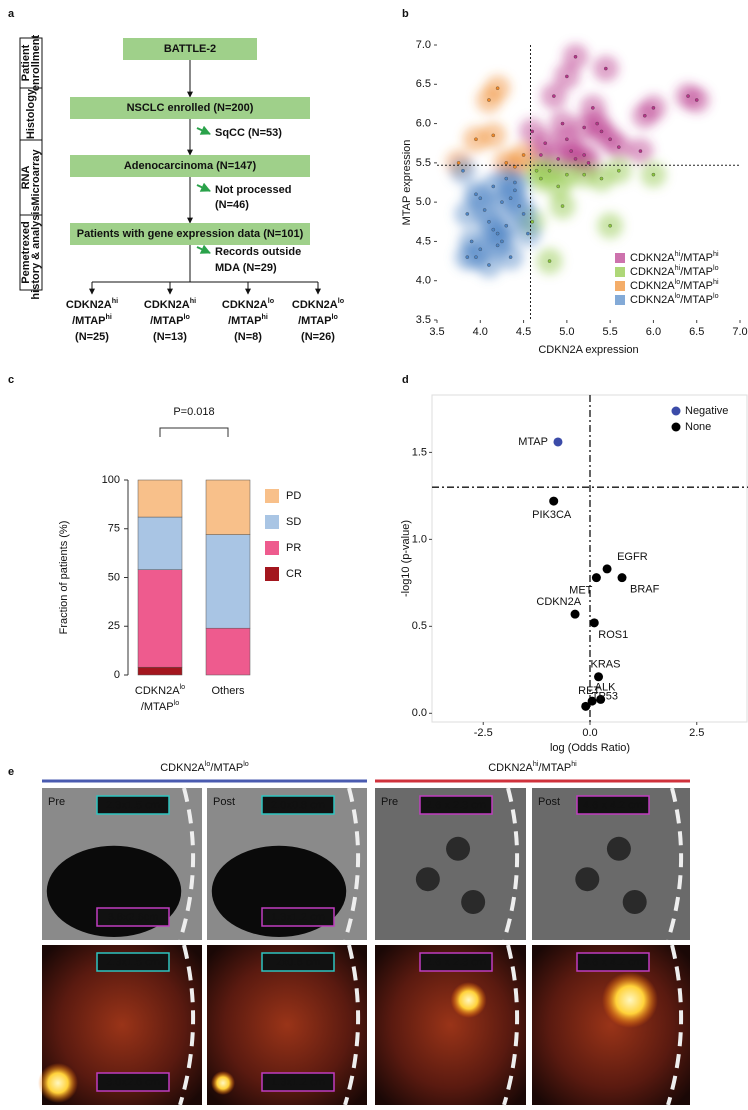 The width and height of the screenshot is (748, 1110). I want to click on point-label: KRAS, so click(606, 665).